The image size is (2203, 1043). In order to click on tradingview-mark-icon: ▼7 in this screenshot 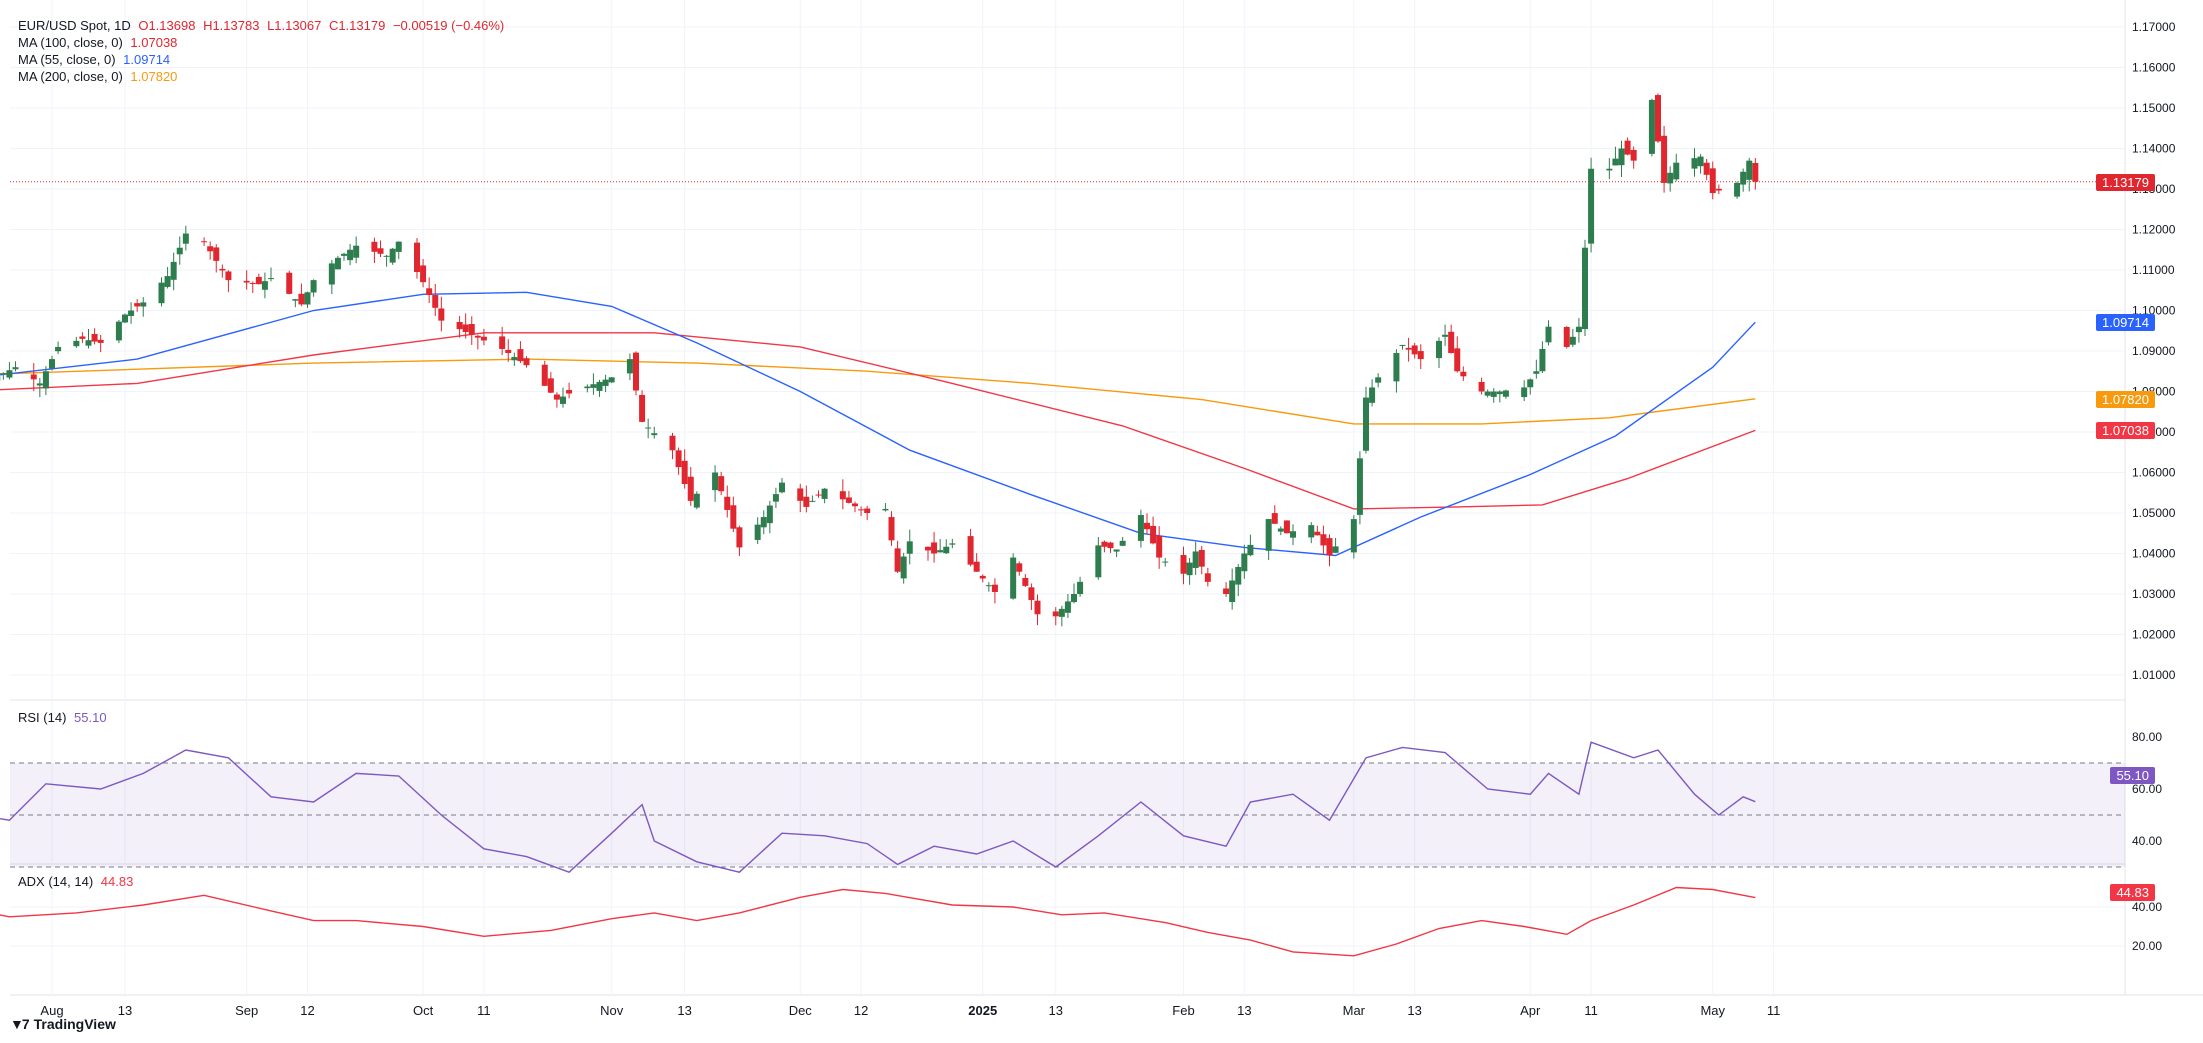, I will do `click(20, 1024)`.